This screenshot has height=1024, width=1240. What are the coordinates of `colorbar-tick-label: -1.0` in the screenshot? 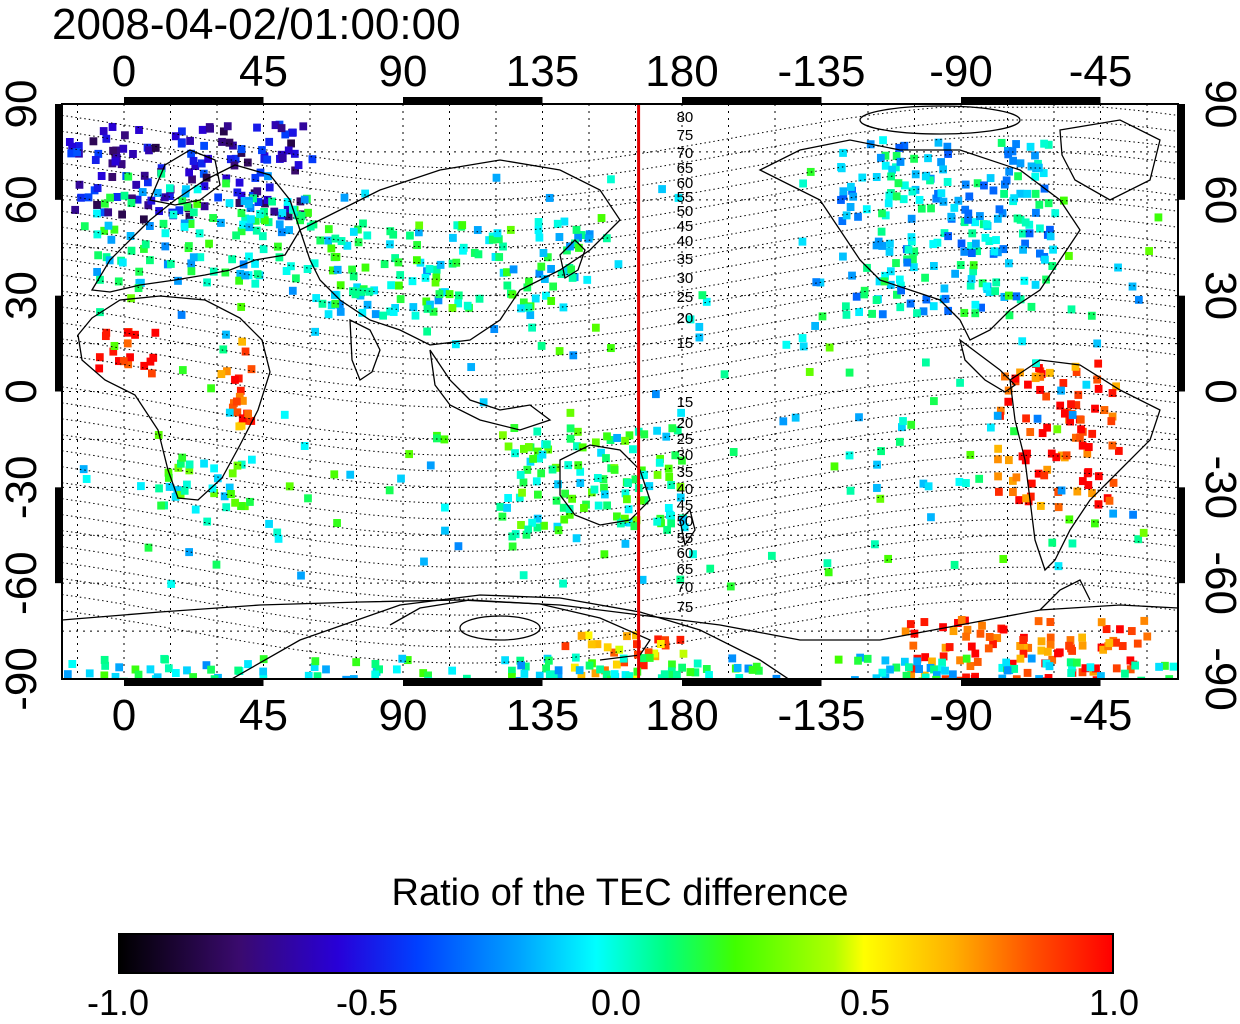 It's located at (118, 1002).